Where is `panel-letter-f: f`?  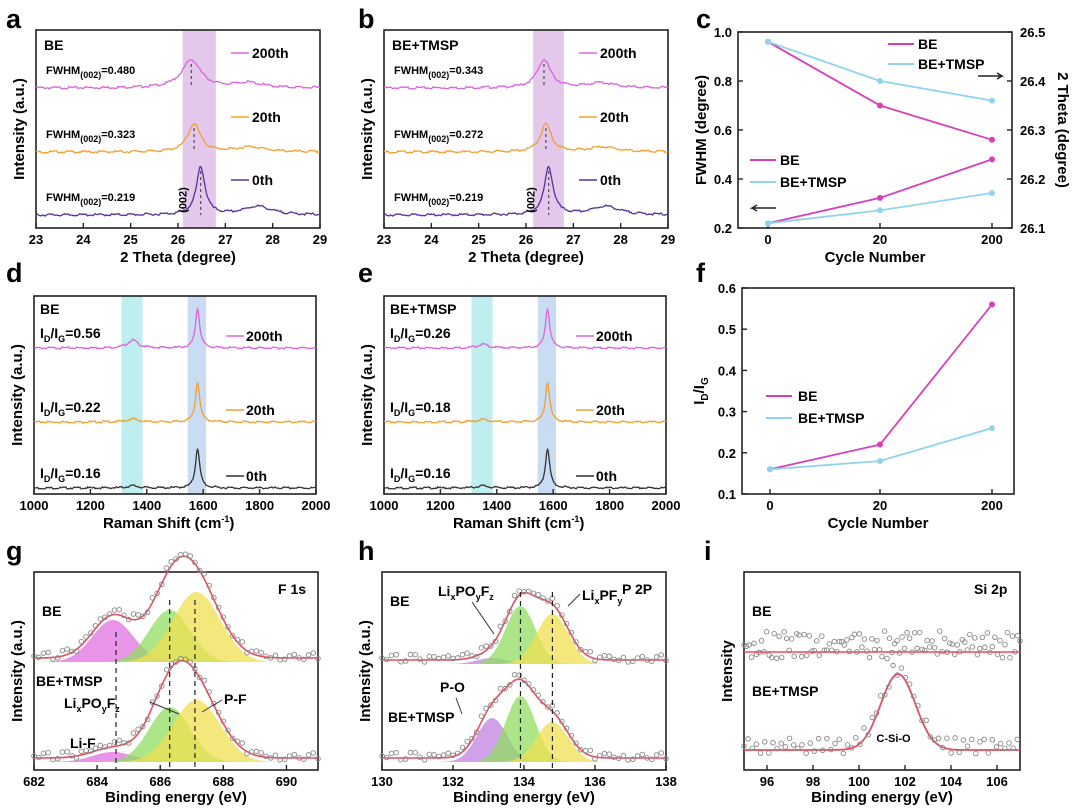
panel-letter-f: f is located at coordinates (701, 273).